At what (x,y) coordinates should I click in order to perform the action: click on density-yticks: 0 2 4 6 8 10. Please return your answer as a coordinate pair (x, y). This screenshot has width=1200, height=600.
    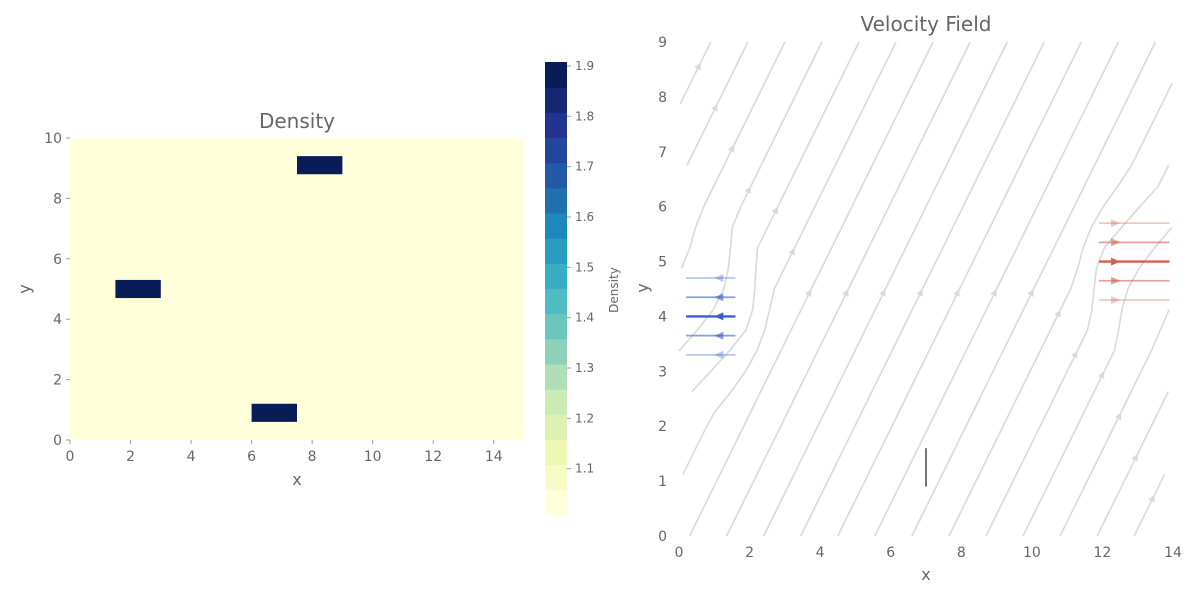
    Looking at the image, I should click on (57, 290).